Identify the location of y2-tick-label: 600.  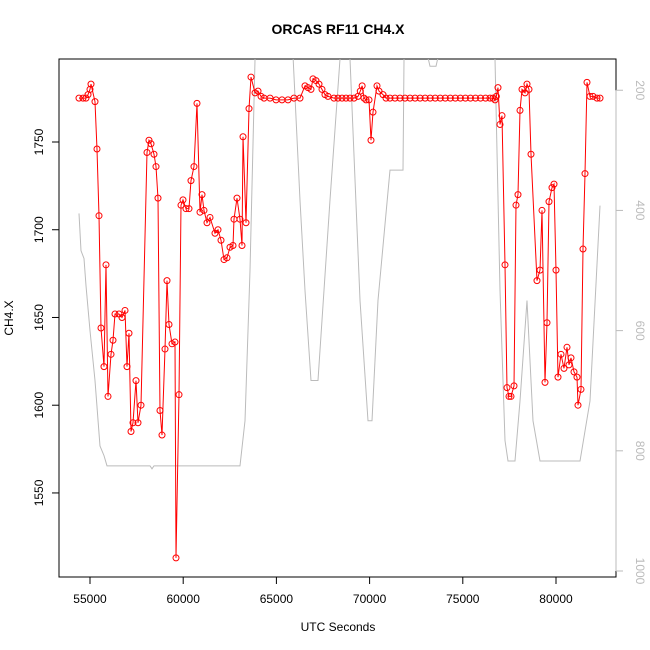
(640, 331).